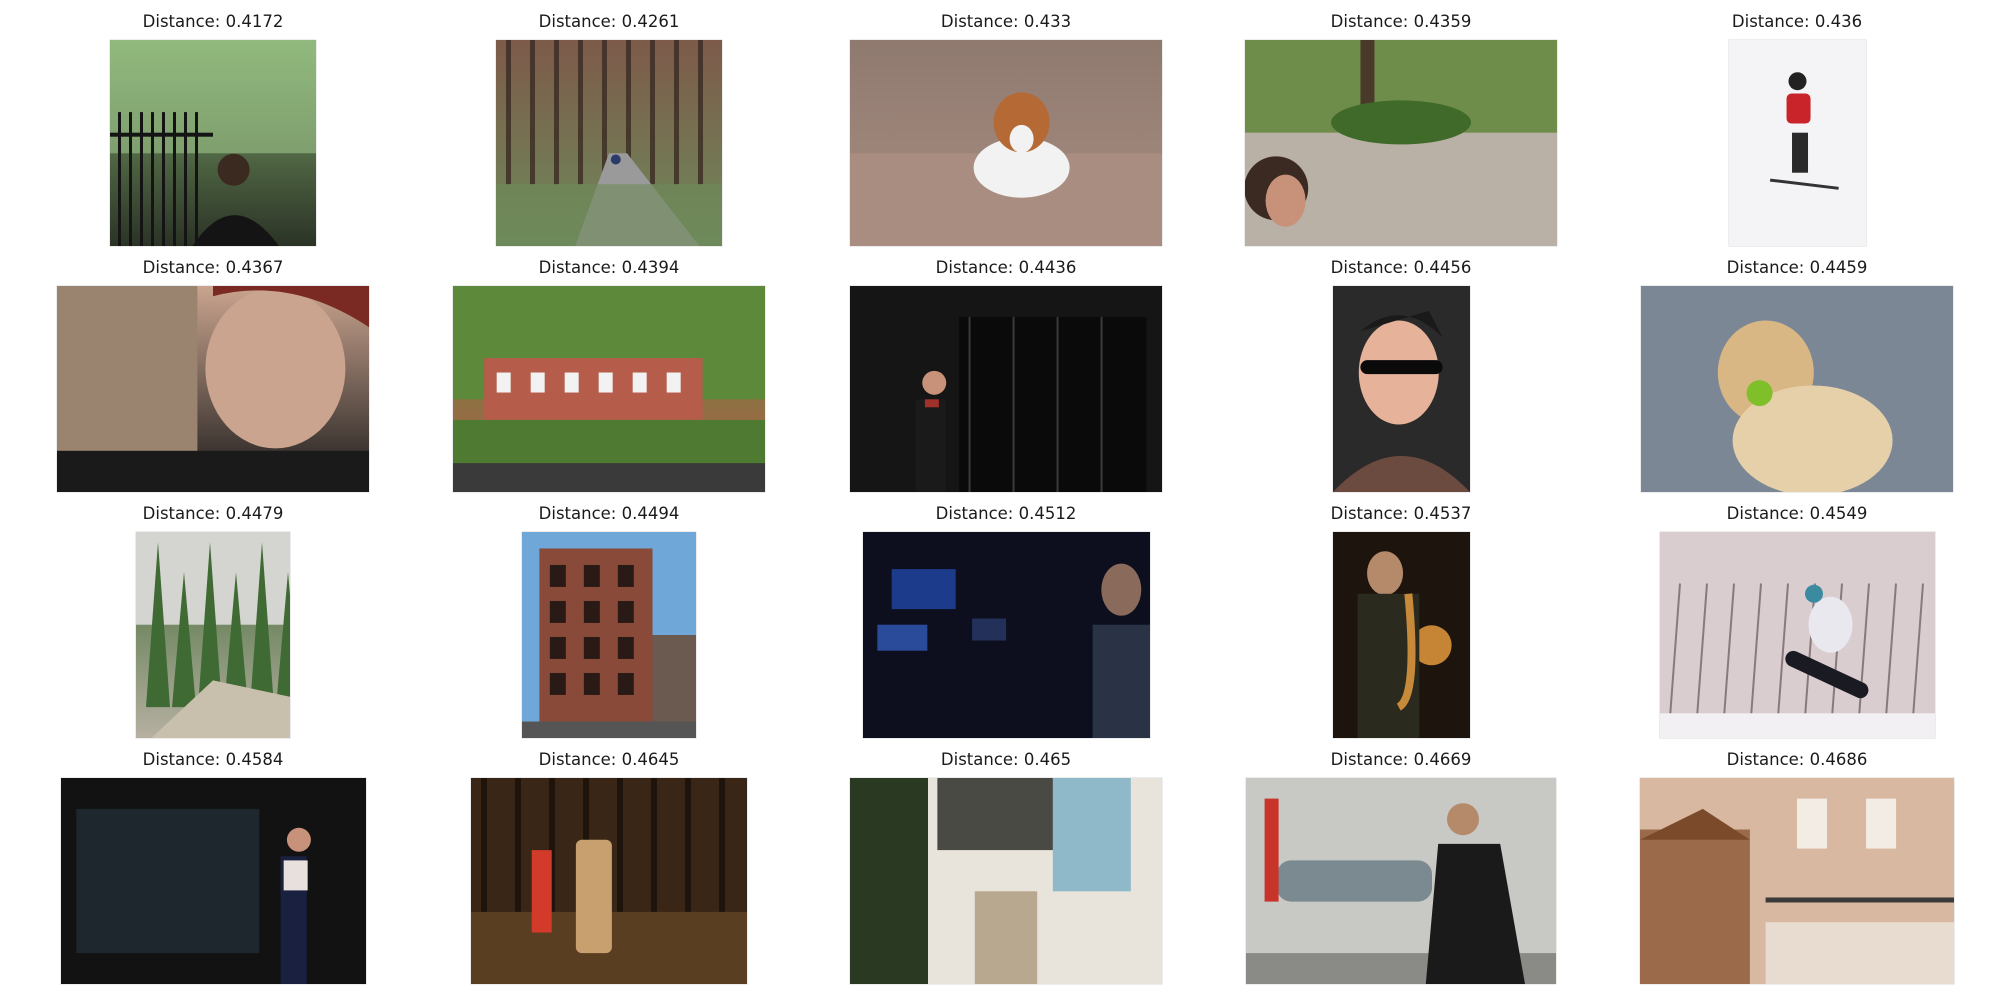 The width and height of the screenshot is (2000, 1000). I want to click on result-tile: Distance: 0.4686, so click(1797, 867).